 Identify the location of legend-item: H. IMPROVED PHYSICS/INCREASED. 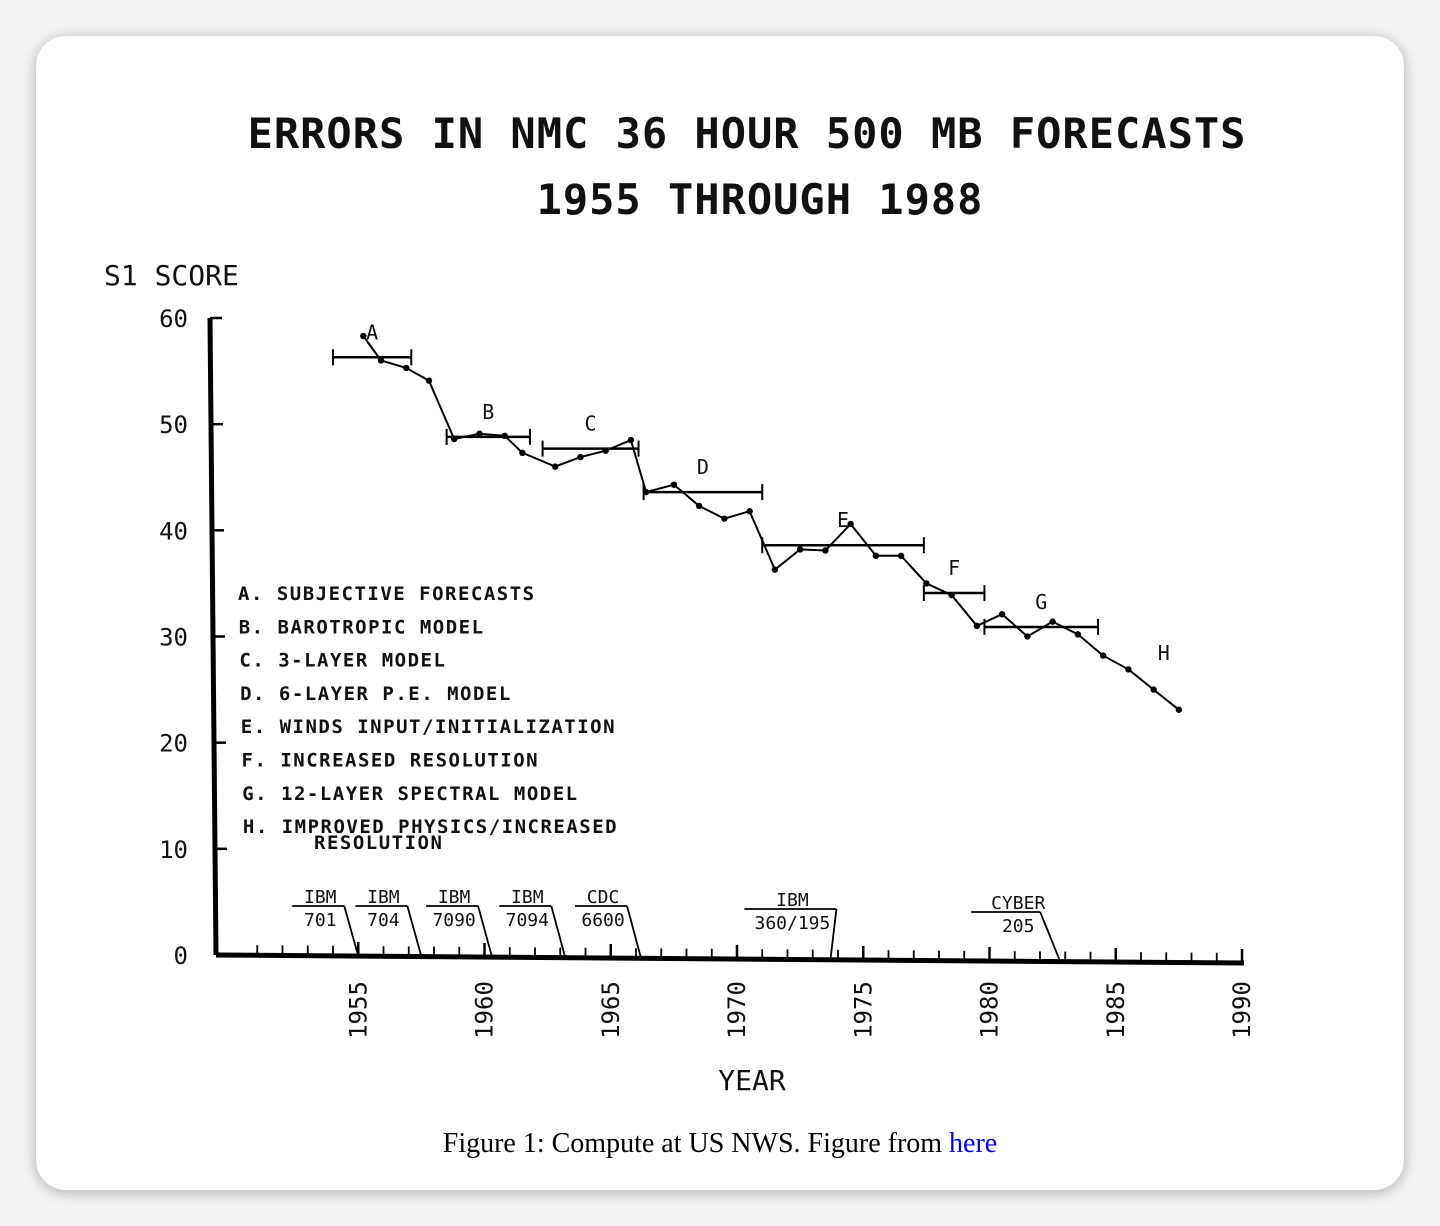
(430, 827).